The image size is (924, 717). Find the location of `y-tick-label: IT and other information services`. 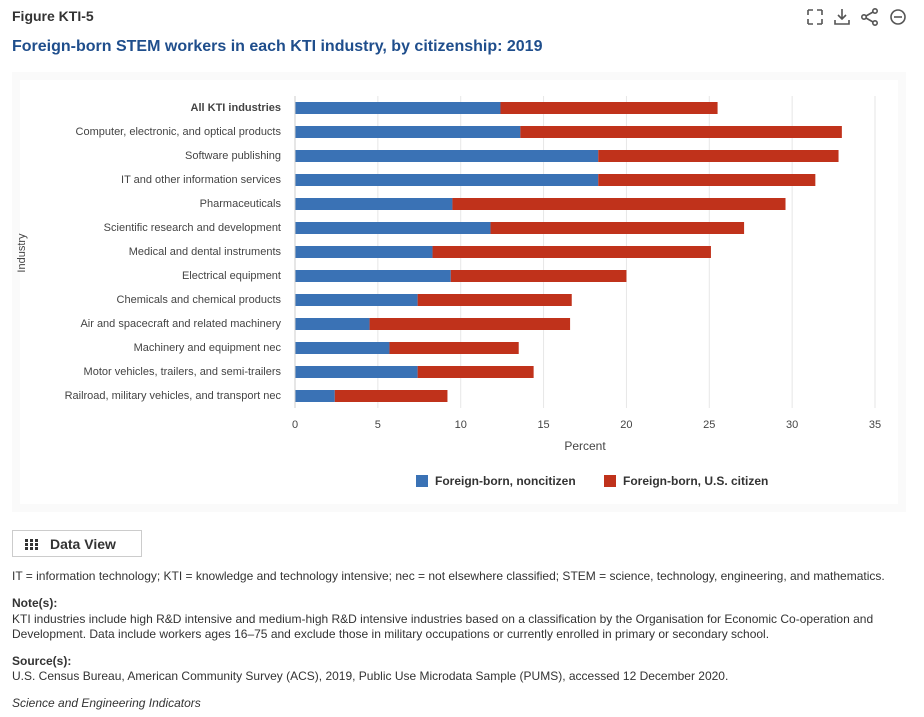

y-tick-label: IT and other information services is located at coordinates (201, 180).